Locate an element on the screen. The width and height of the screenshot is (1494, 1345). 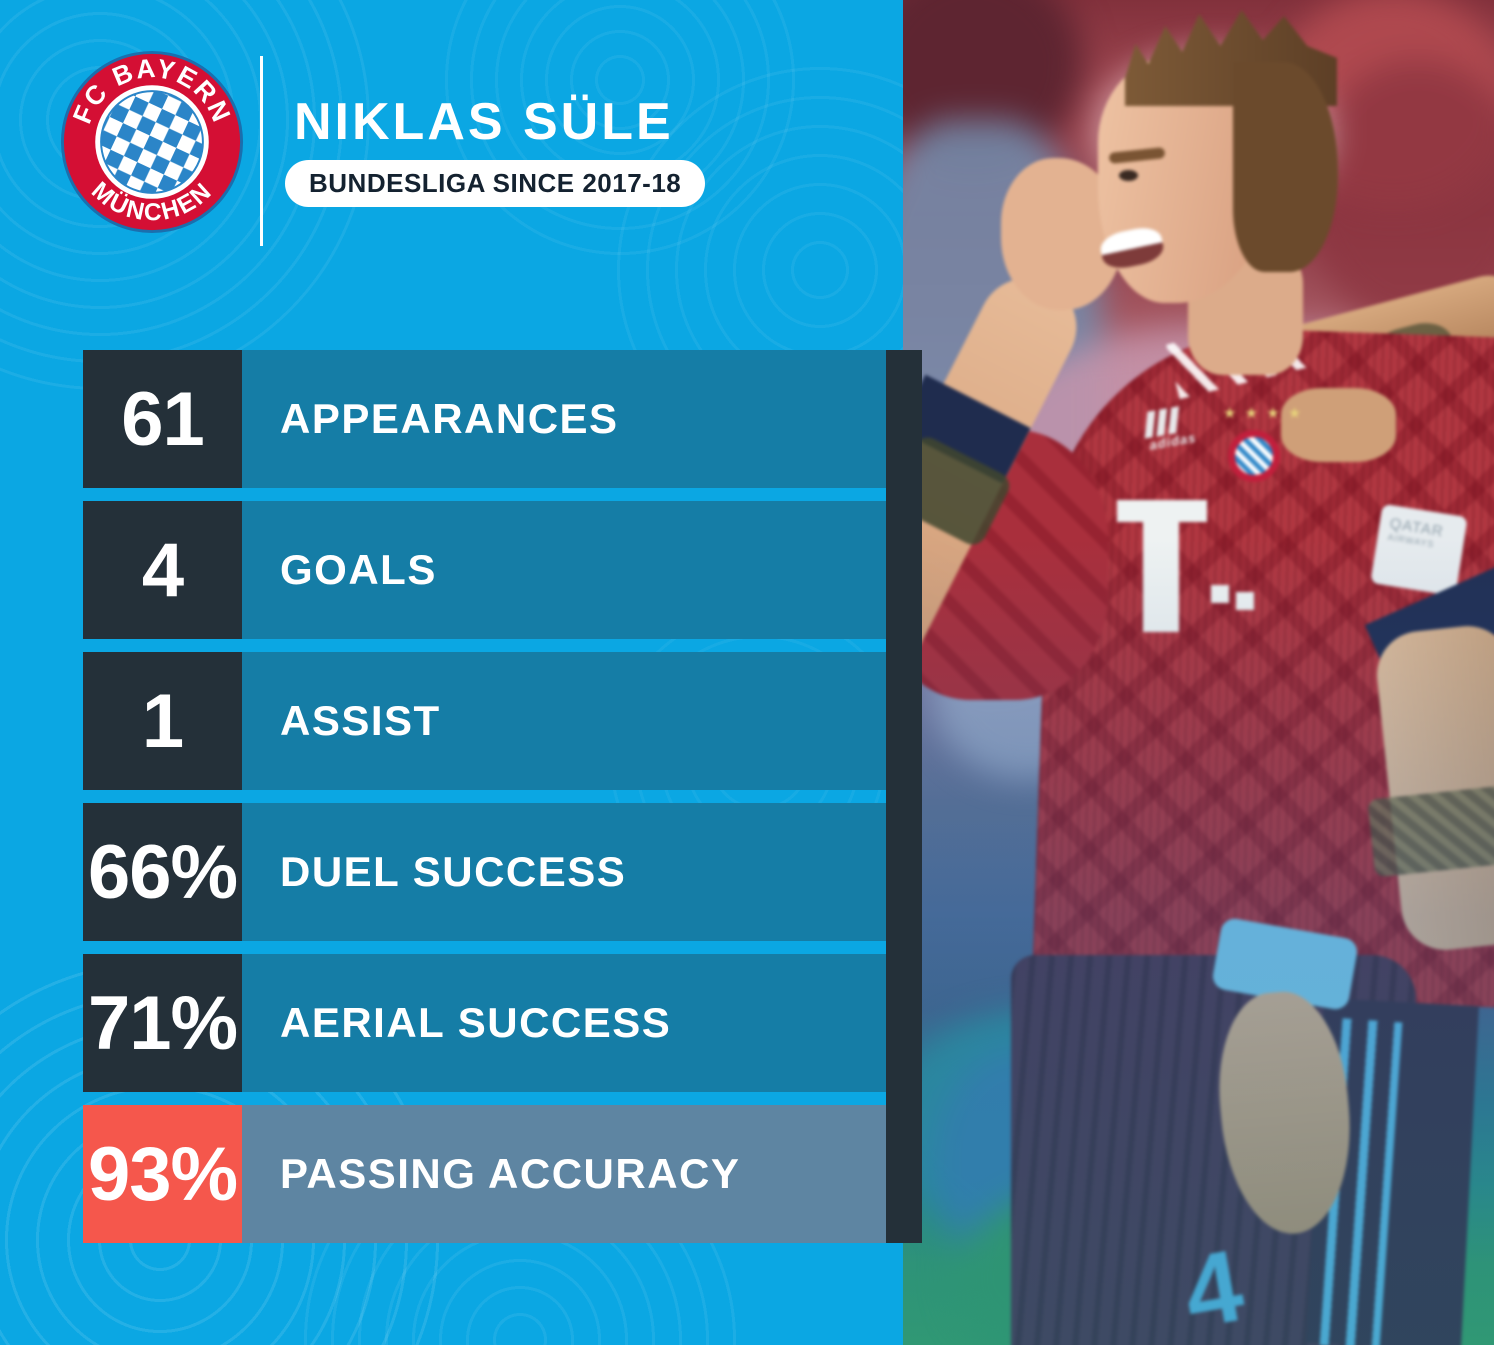
stat-value: 66% is located at coordinates (162, 872).